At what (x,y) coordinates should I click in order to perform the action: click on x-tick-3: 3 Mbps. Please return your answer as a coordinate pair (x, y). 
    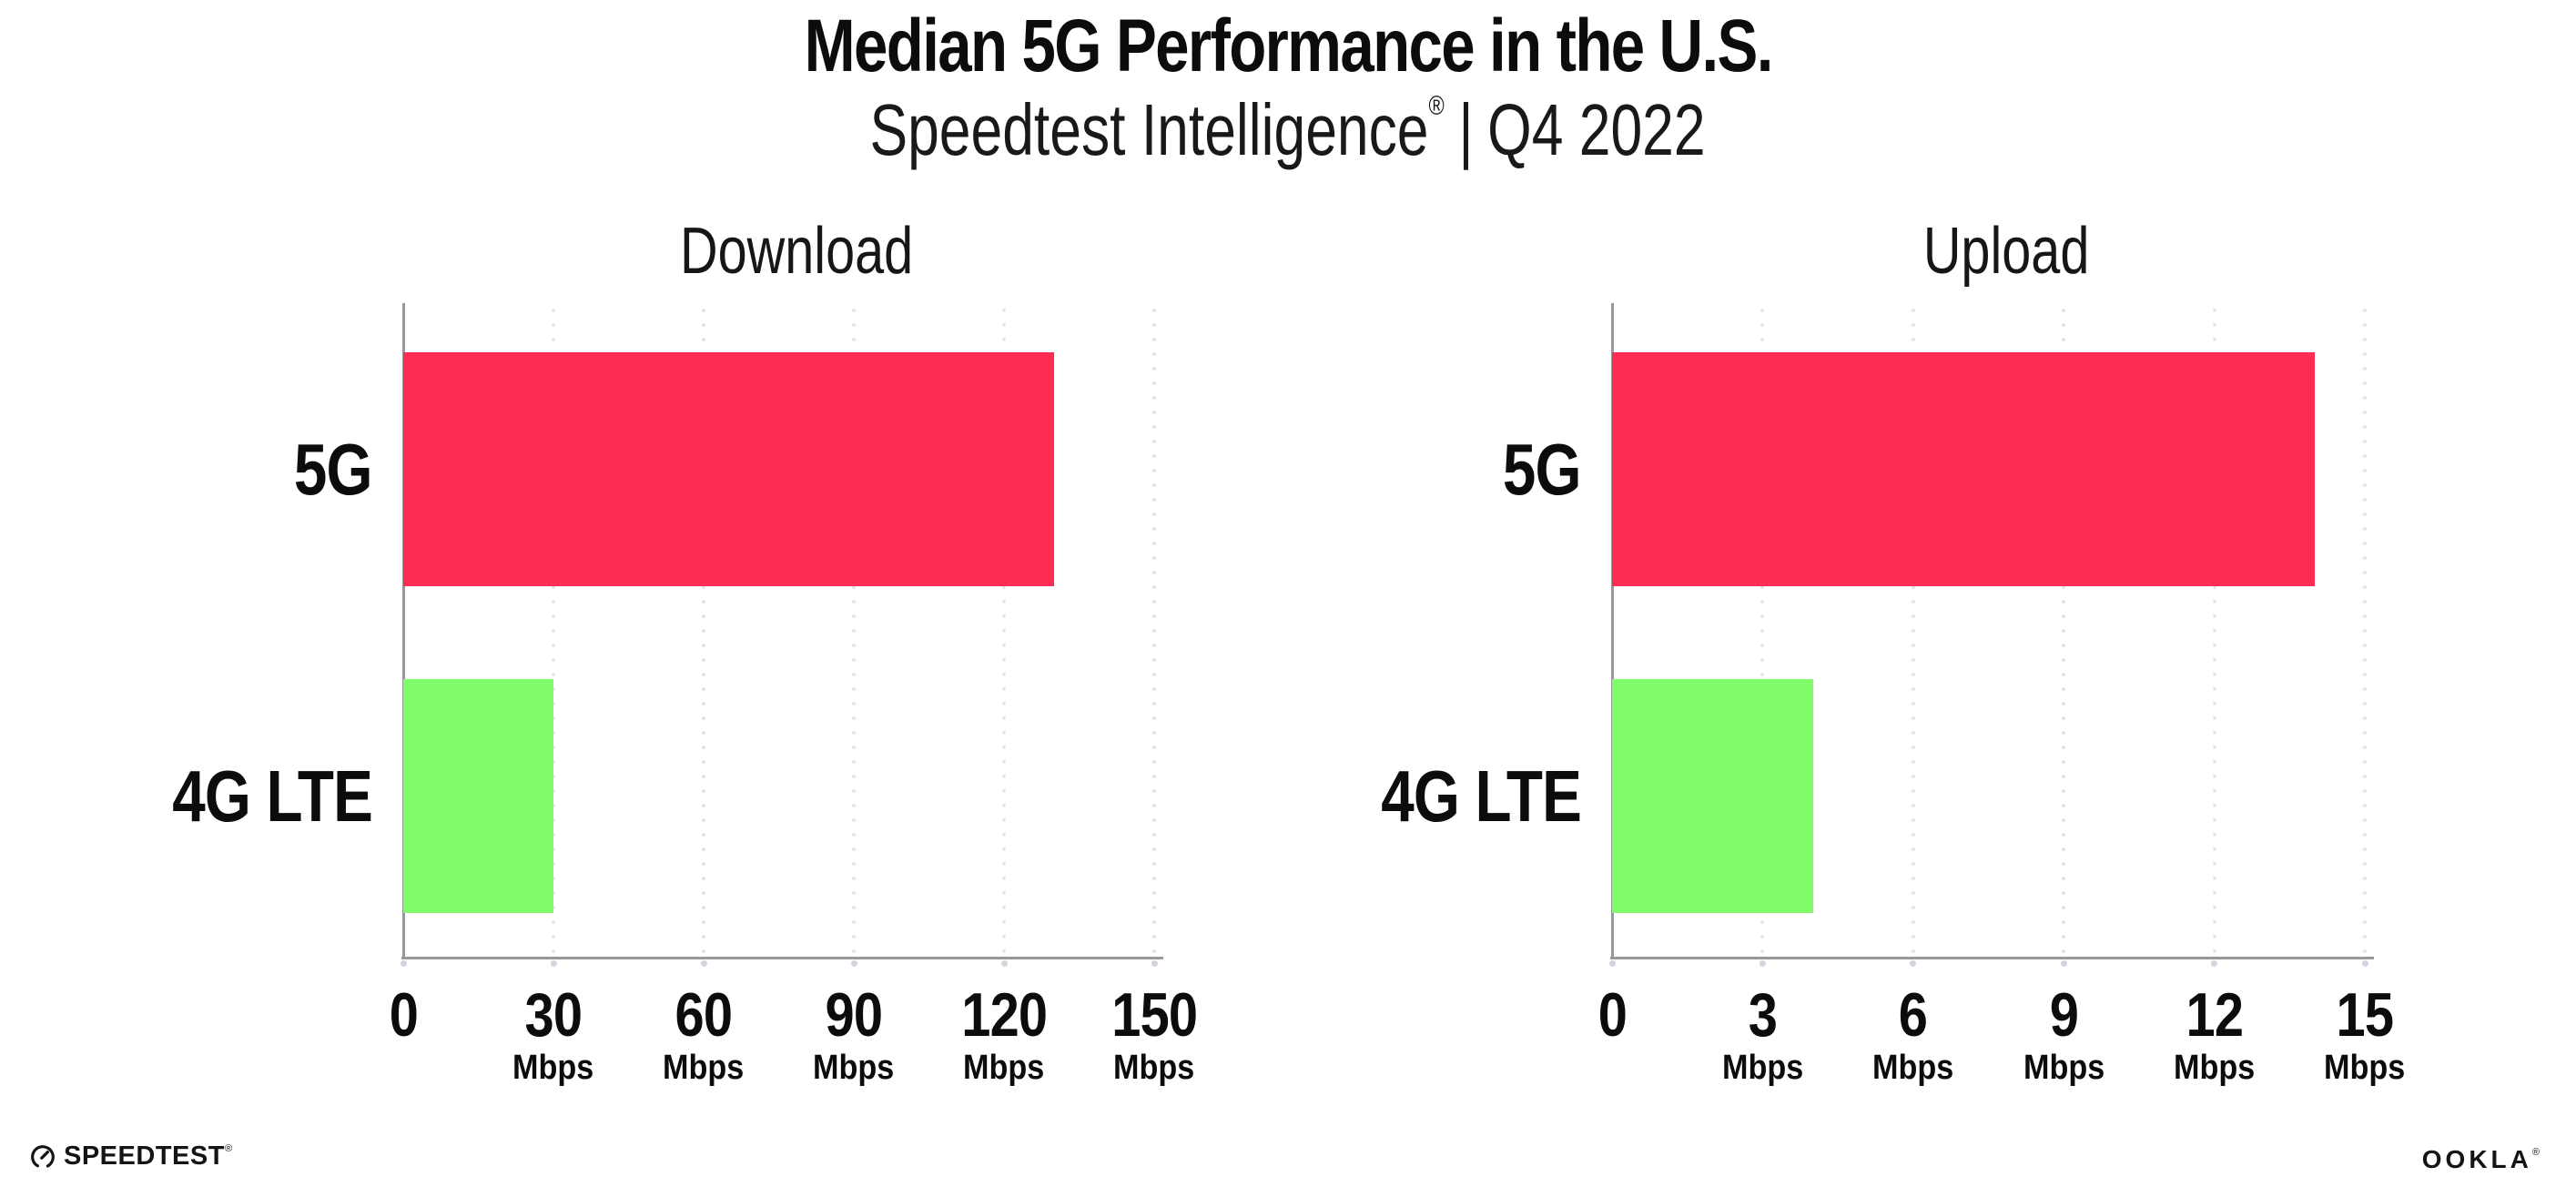
    Looking at the image, I should click on (1762, 1033).